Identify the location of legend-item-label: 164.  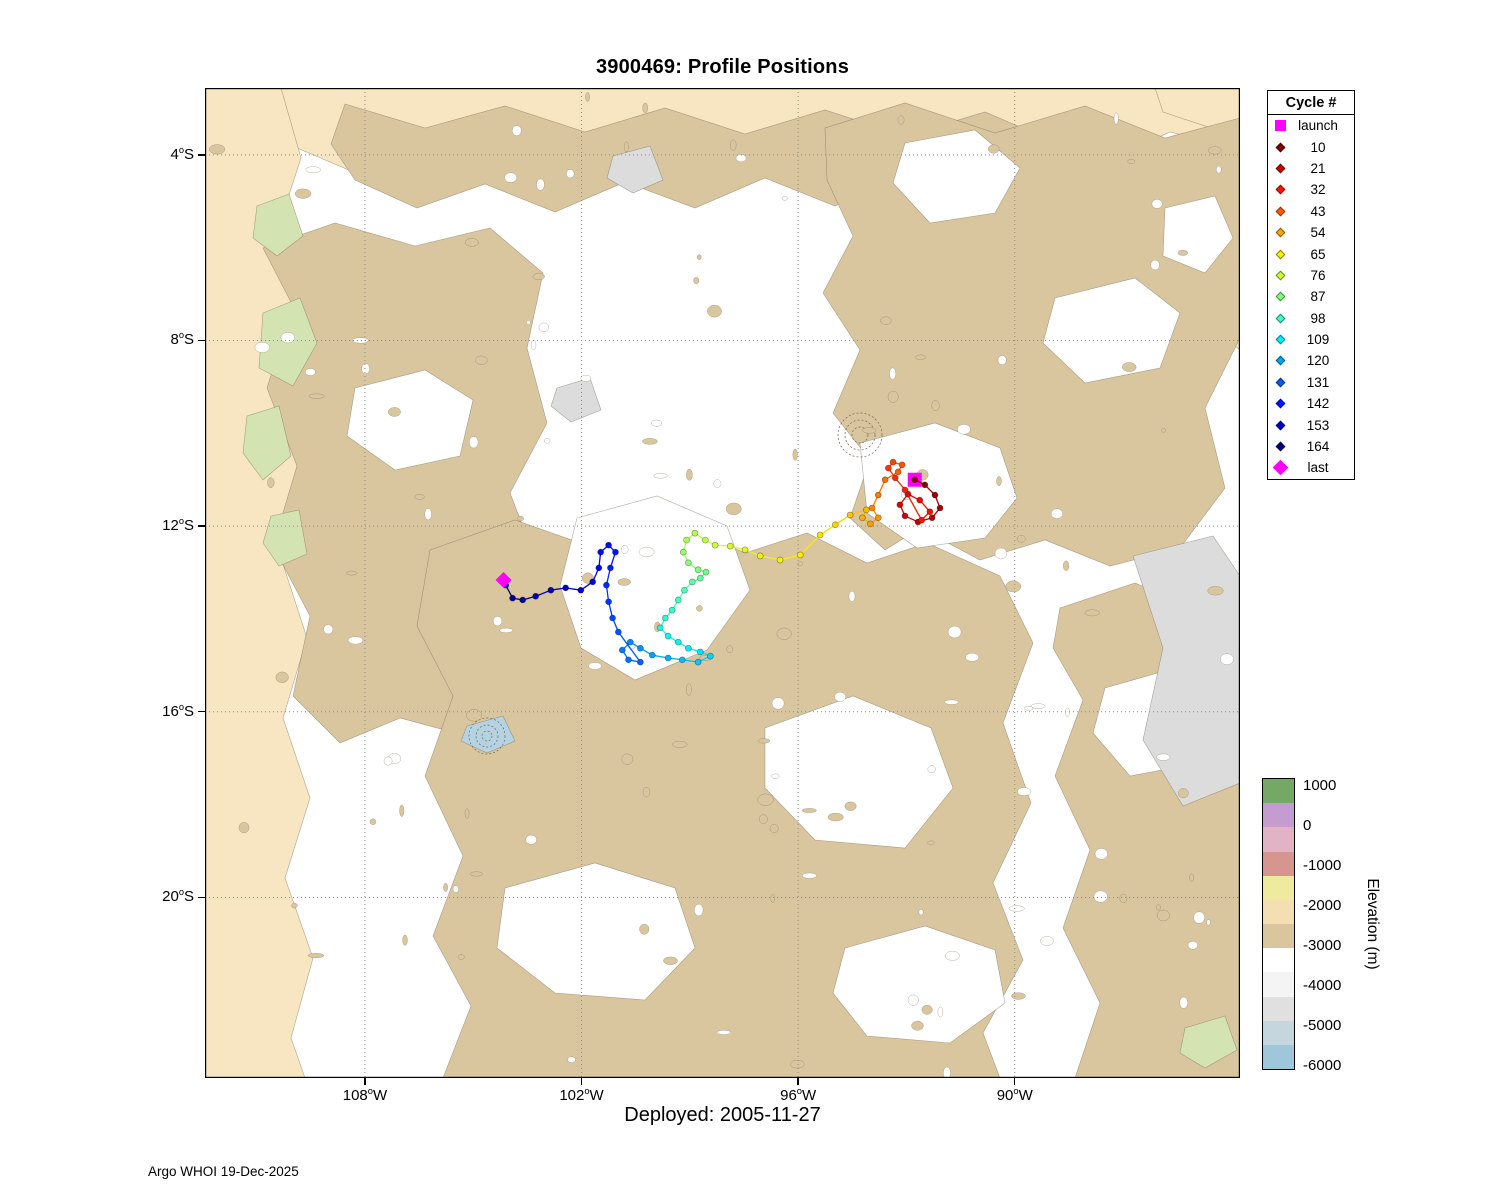
(1318, 447).